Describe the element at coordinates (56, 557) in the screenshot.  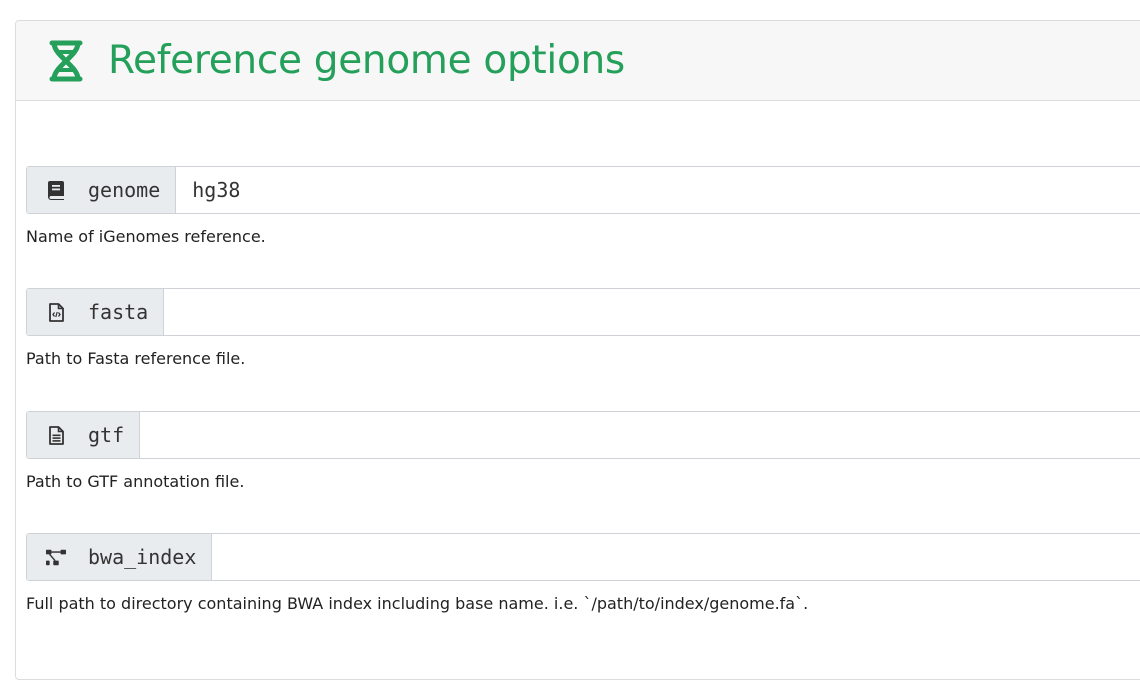
I see `project-diagram-icon` at that location.